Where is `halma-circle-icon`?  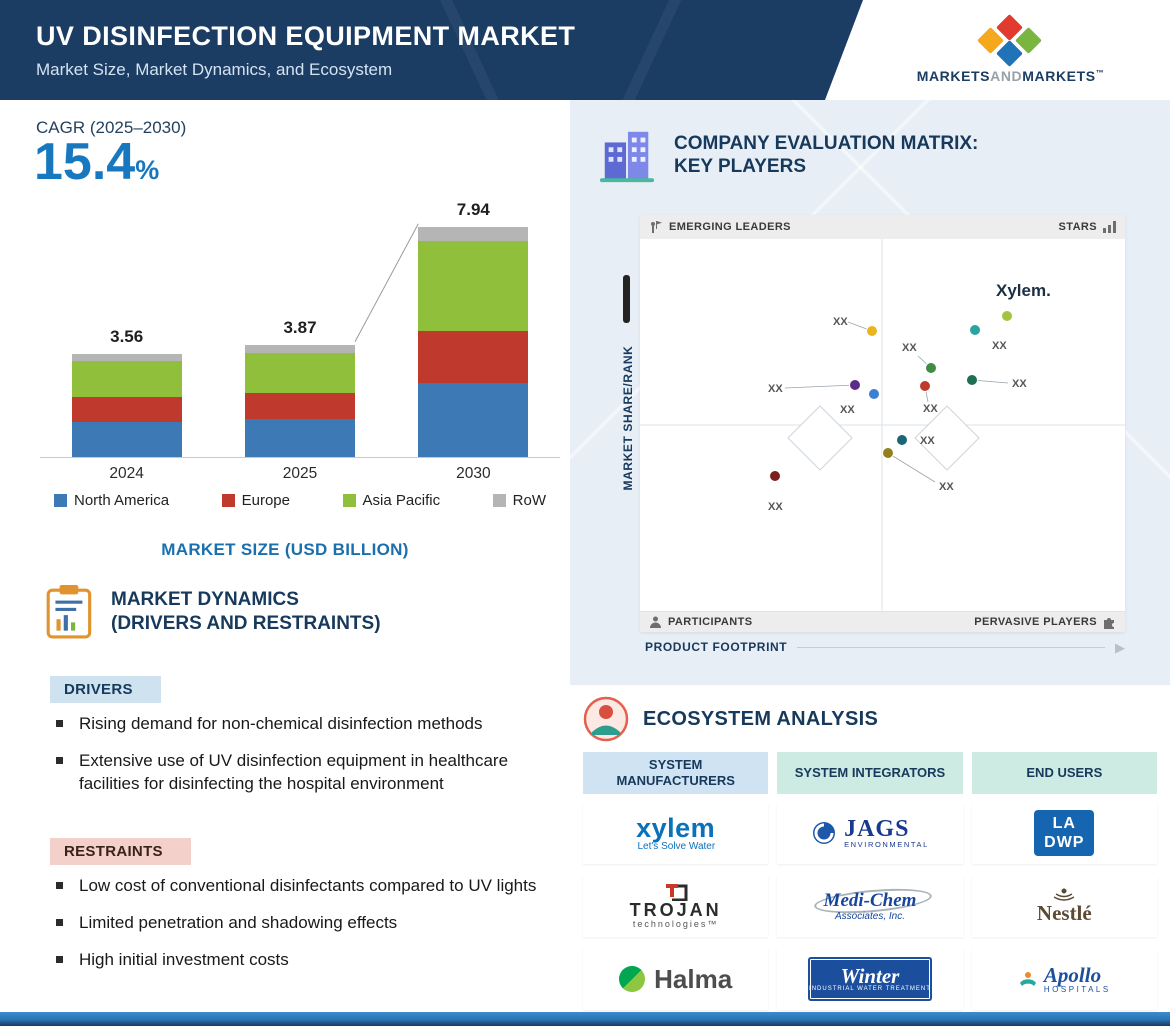 halma-circle-icon is located at coordinates (632, 979).